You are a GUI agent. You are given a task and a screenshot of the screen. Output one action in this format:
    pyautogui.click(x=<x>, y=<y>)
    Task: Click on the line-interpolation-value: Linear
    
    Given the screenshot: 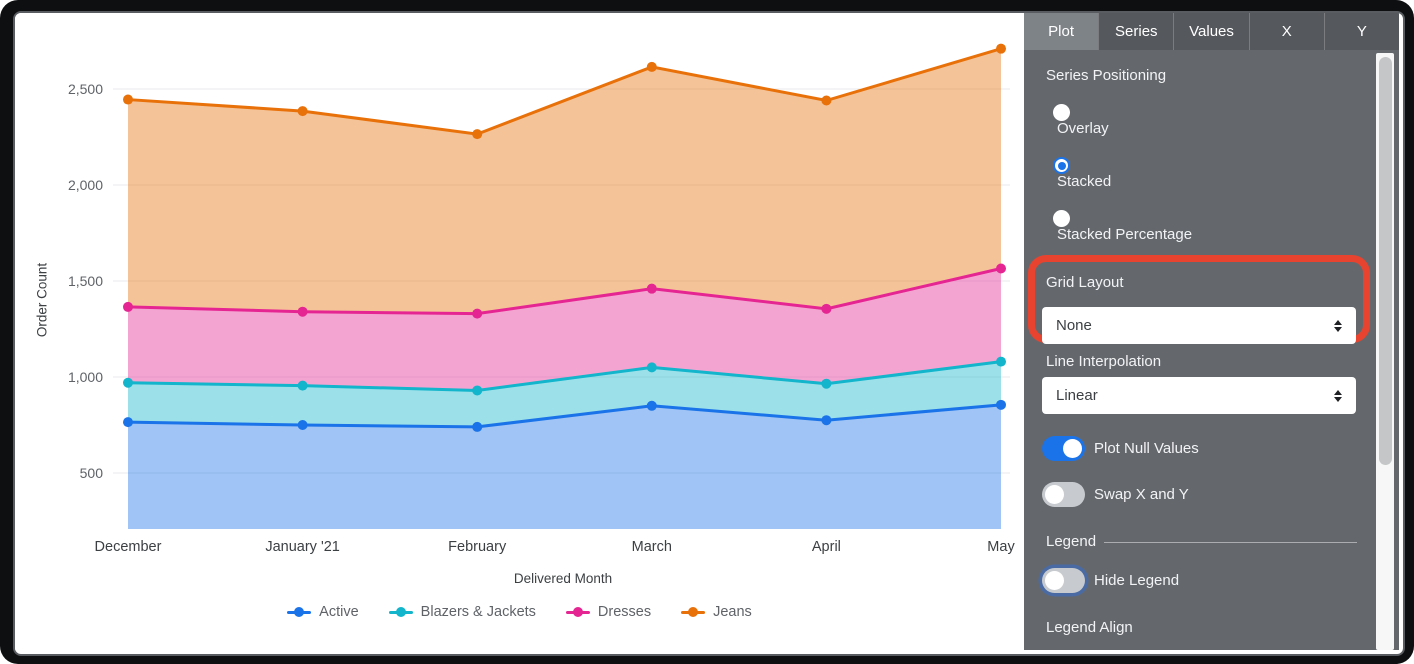 What is the action you would take?
    pyautogui.click(x=1077, y=395)
    